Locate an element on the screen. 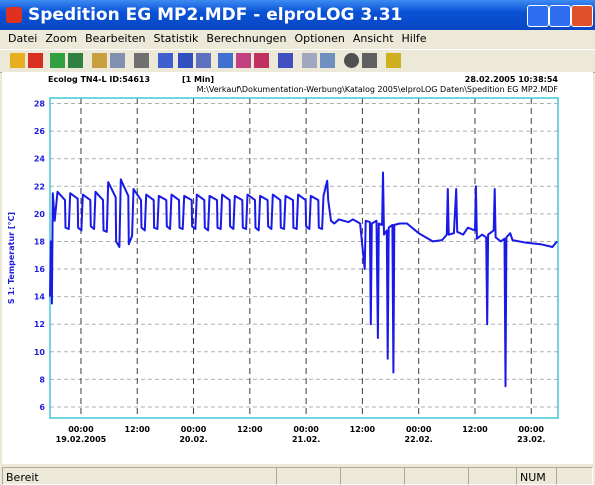  interval-label: [1 Min] is located at coordinates (198, 79).